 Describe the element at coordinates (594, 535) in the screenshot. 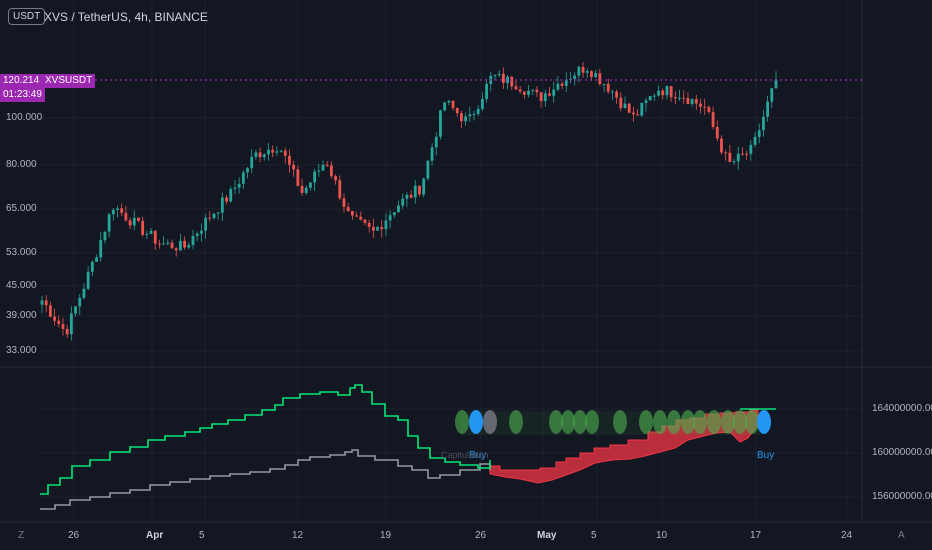

I see `time-axis-label: 5` at that location.